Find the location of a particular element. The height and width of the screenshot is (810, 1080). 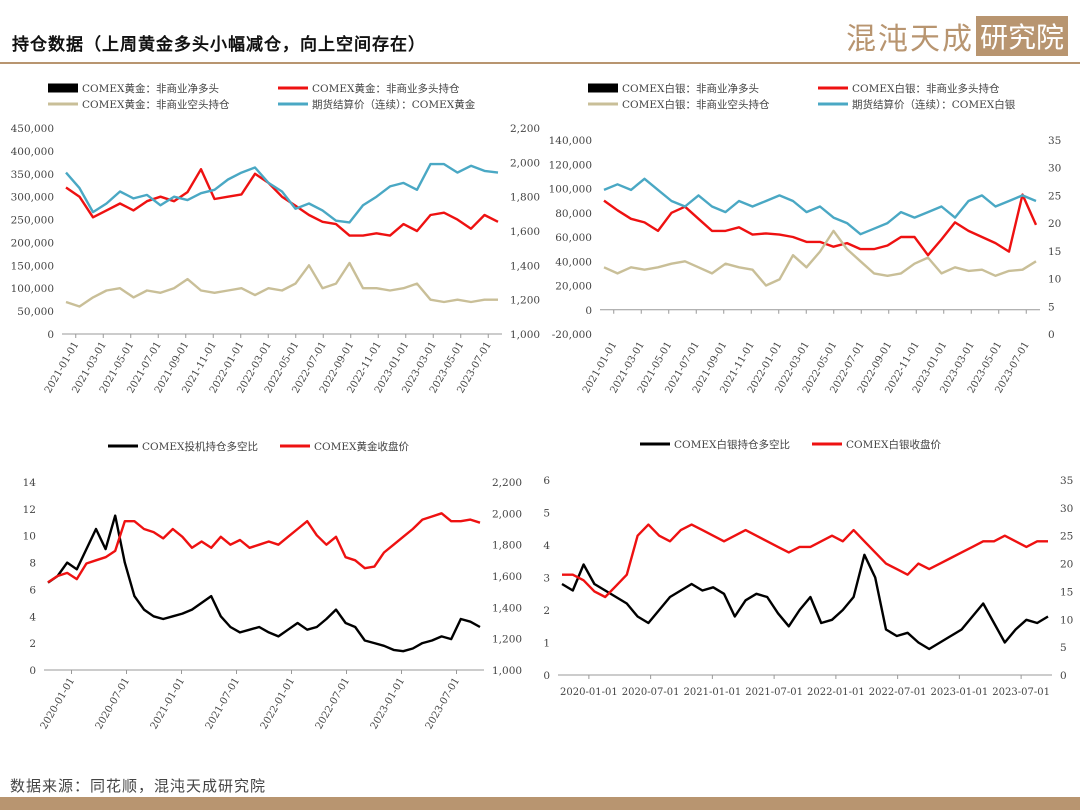

y-left-tick: 450,000 is located at coordinates (32, 129).